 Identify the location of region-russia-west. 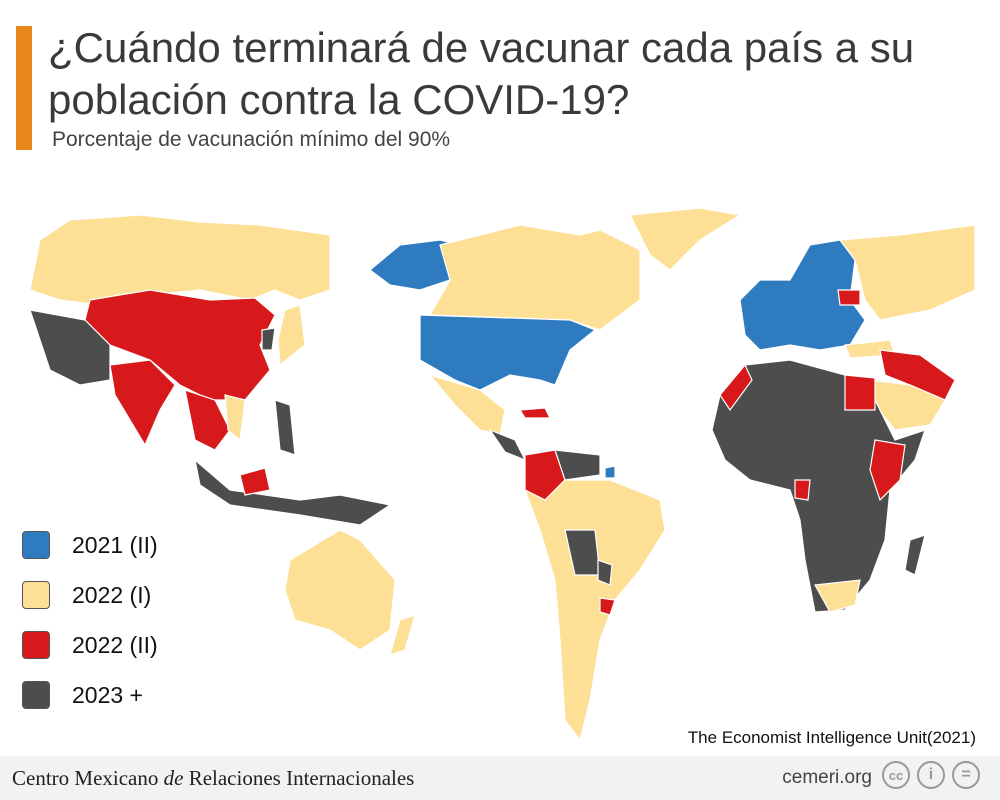
(907, 272).